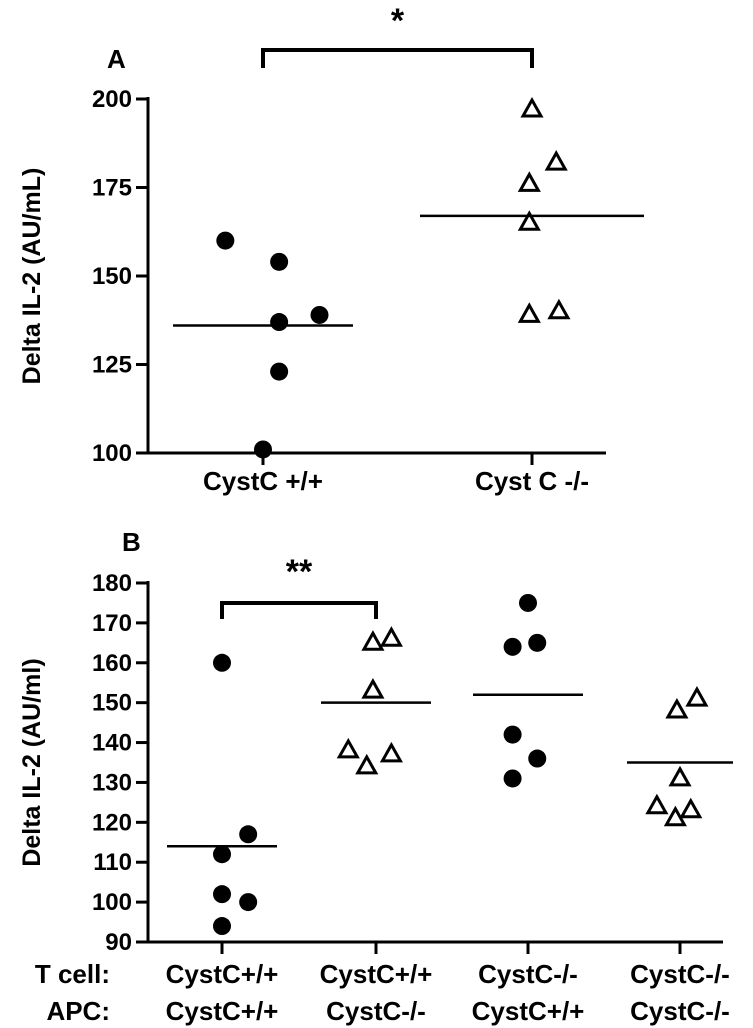 The width and height of the screenshot is (753, 1028). What do you see at coordinates (32, 762) in the screenshot?
I see `y-axis-label: Delta IL-2 (AU/ml)` at bounding box center [32, 762].